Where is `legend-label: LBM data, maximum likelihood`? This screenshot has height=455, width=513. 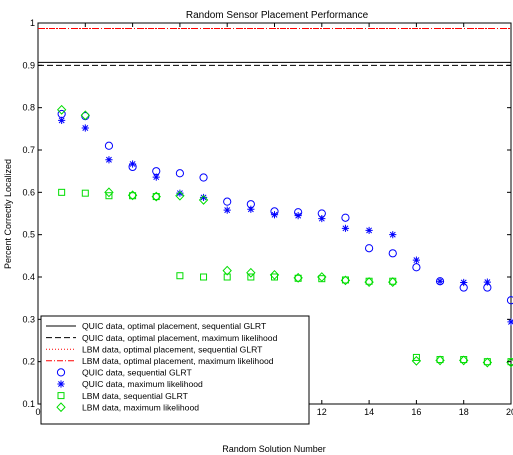
legend-label: LBM data, maximum likelihood is located at coordinates (140, 407).